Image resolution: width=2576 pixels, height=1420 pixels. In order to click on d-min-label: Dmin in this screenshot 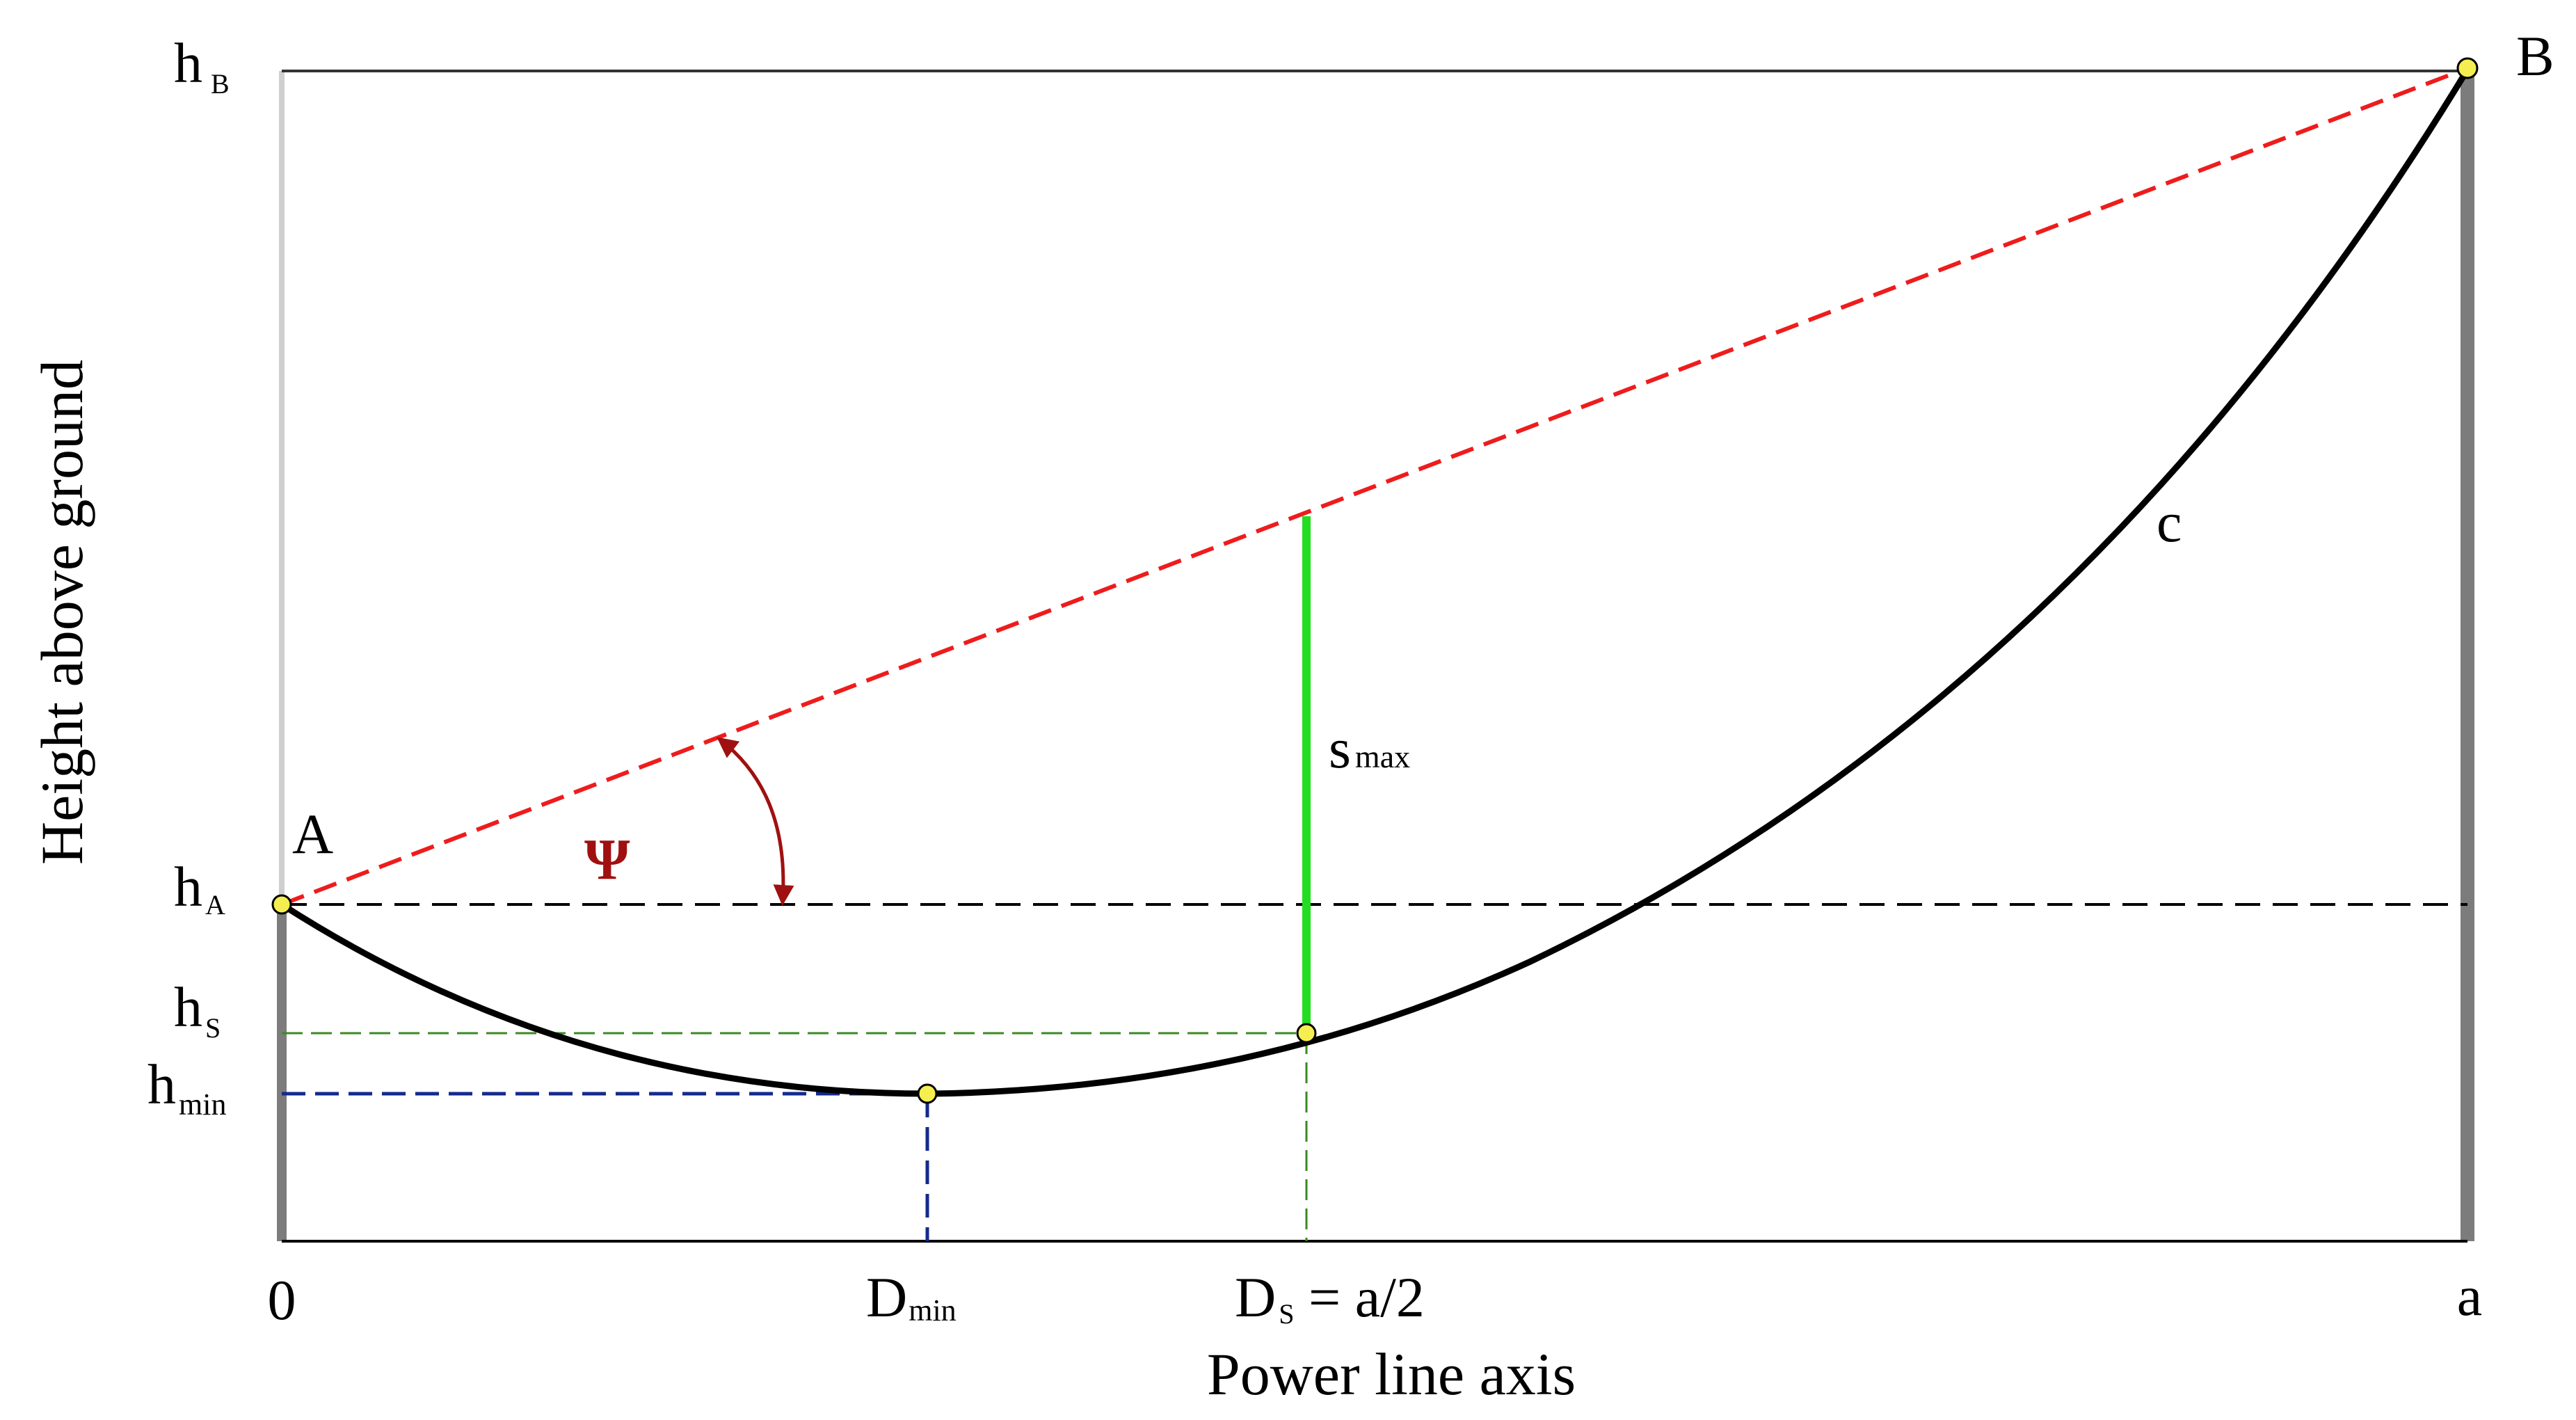, I will do `click(911, 1297)`.